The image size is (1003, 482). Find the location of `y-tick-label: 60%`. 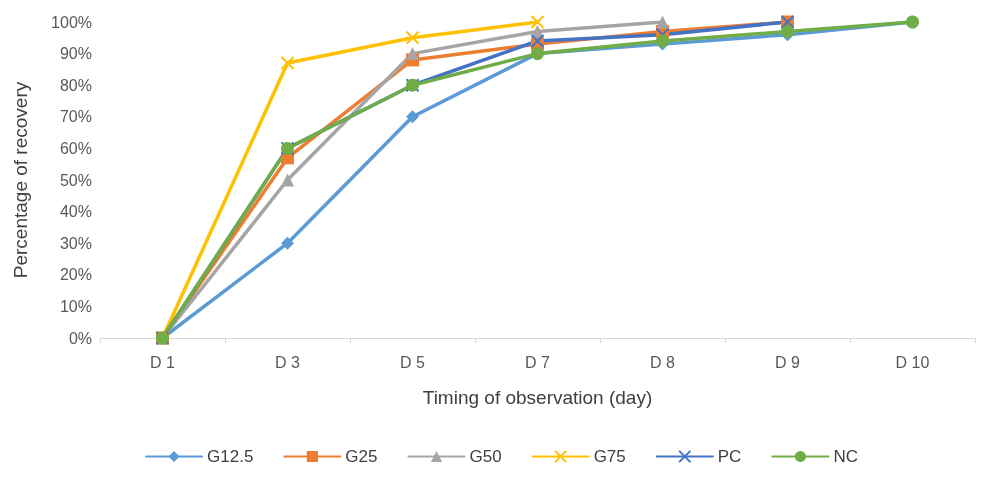

y-tick-label: 60% is located at coordinates (75, 148).